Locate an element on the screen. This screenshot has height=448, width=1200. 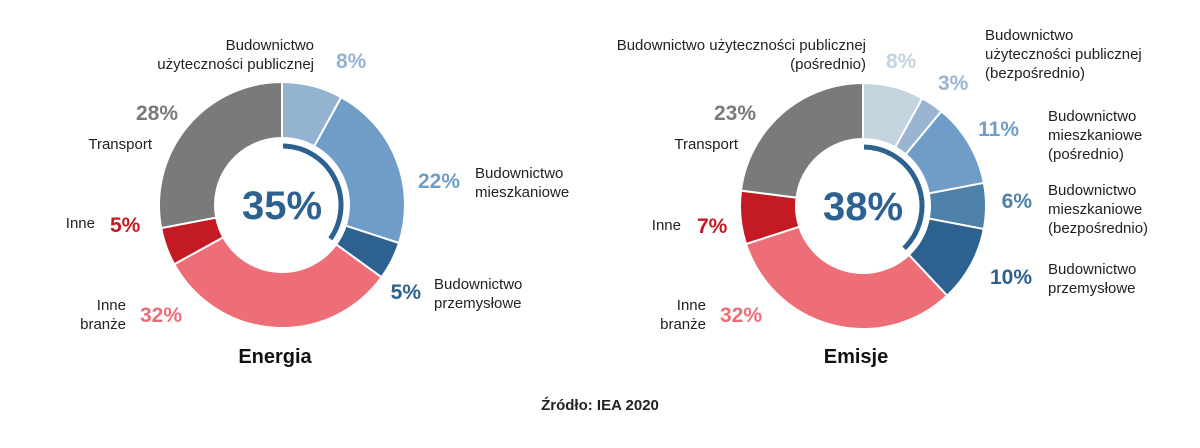
value-label: 3% is located at coordinates (953, 83).